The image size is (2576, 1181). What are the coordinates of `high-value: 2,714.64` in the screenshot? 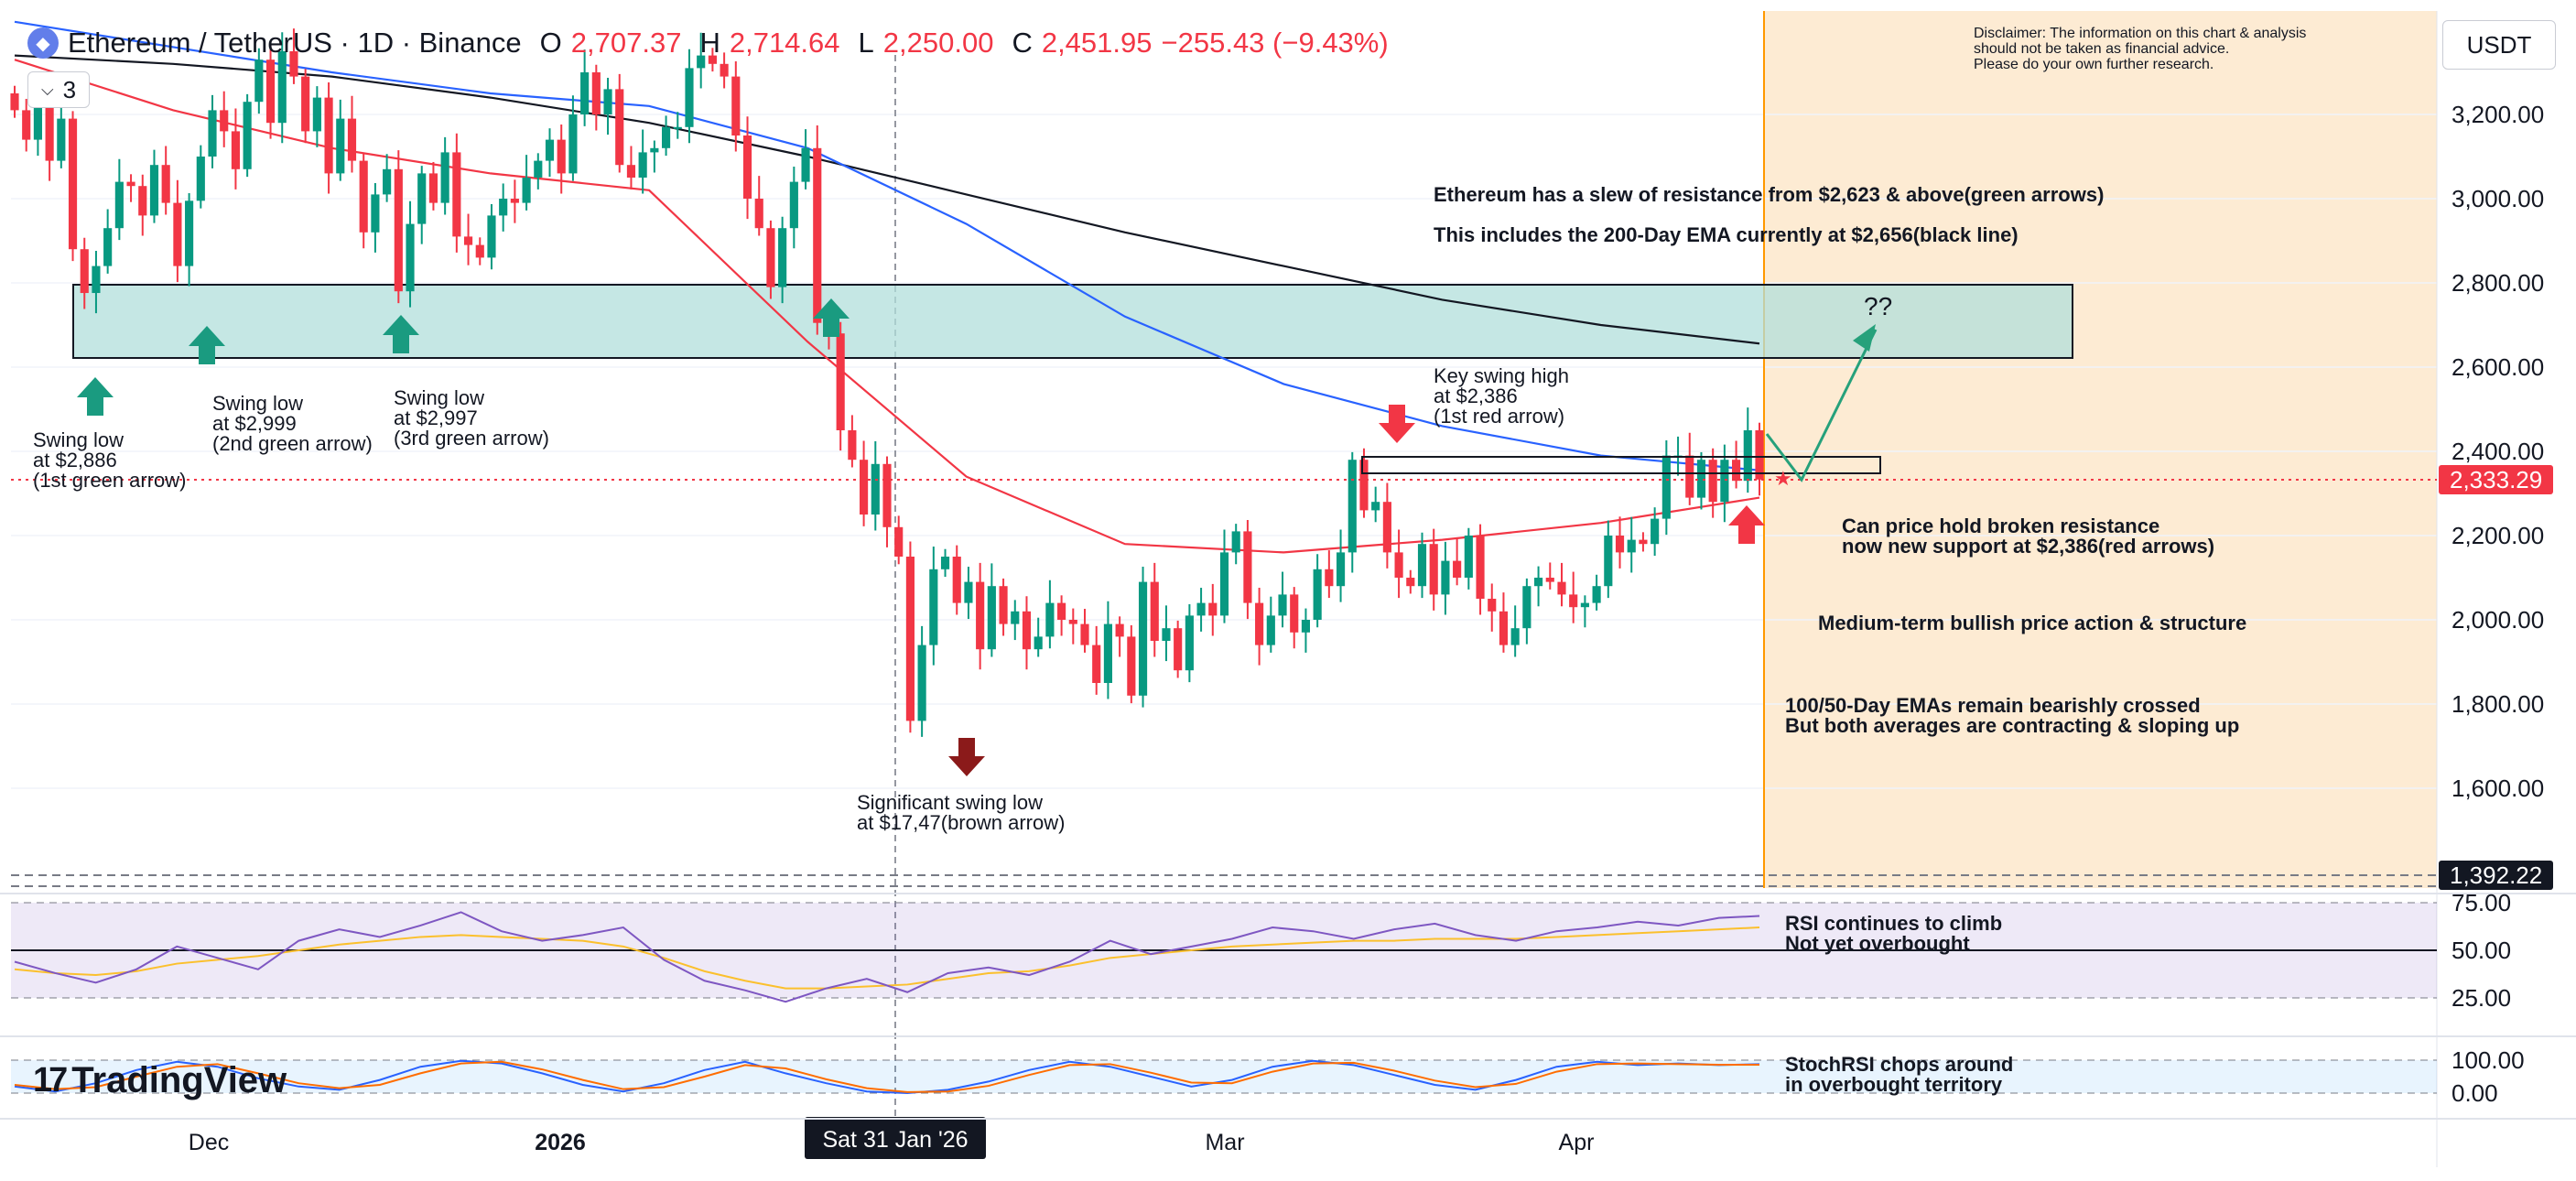 It's located at (785, 43).